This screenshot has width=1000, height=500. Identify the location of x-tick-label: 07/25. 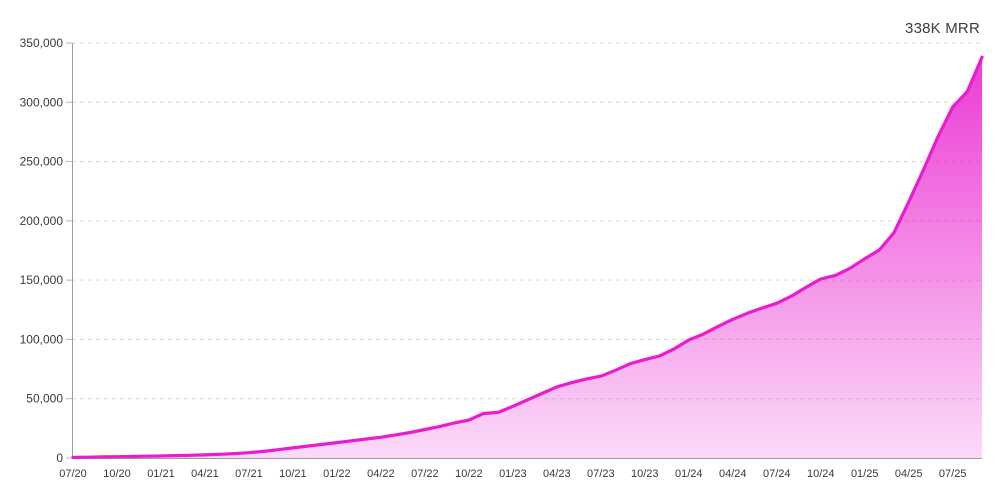
(953, 474).